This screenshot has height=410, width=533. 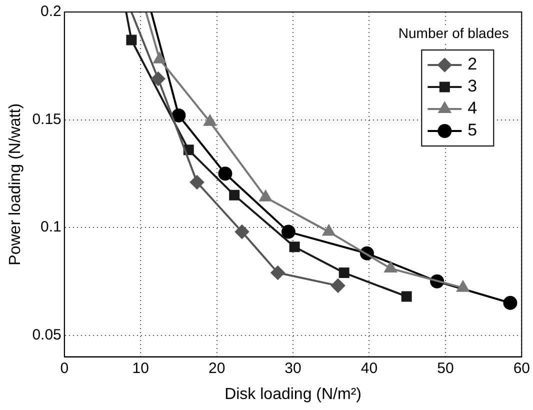 What do you see at coordinates (445, 368) in the screenshot?
I see `x-tick-label: 50` at bounding box center [445, 368].